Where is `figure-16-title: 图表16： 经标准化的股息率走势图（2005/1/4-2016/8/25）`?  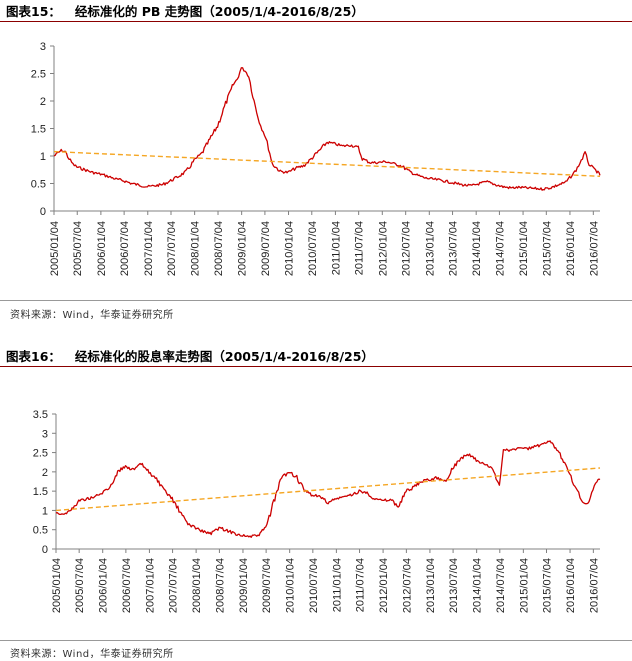
figure-16-title: 图表16： 经标准化的股息率走势图（2005/1/4-2016/8/25） is located at coordinates (316, 358).